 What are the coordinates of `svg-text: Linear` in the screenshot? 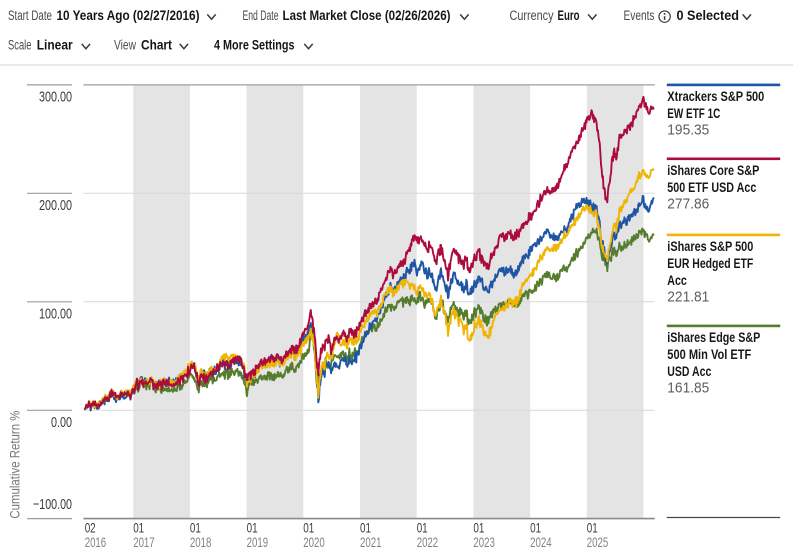 It's located at (55, 45).